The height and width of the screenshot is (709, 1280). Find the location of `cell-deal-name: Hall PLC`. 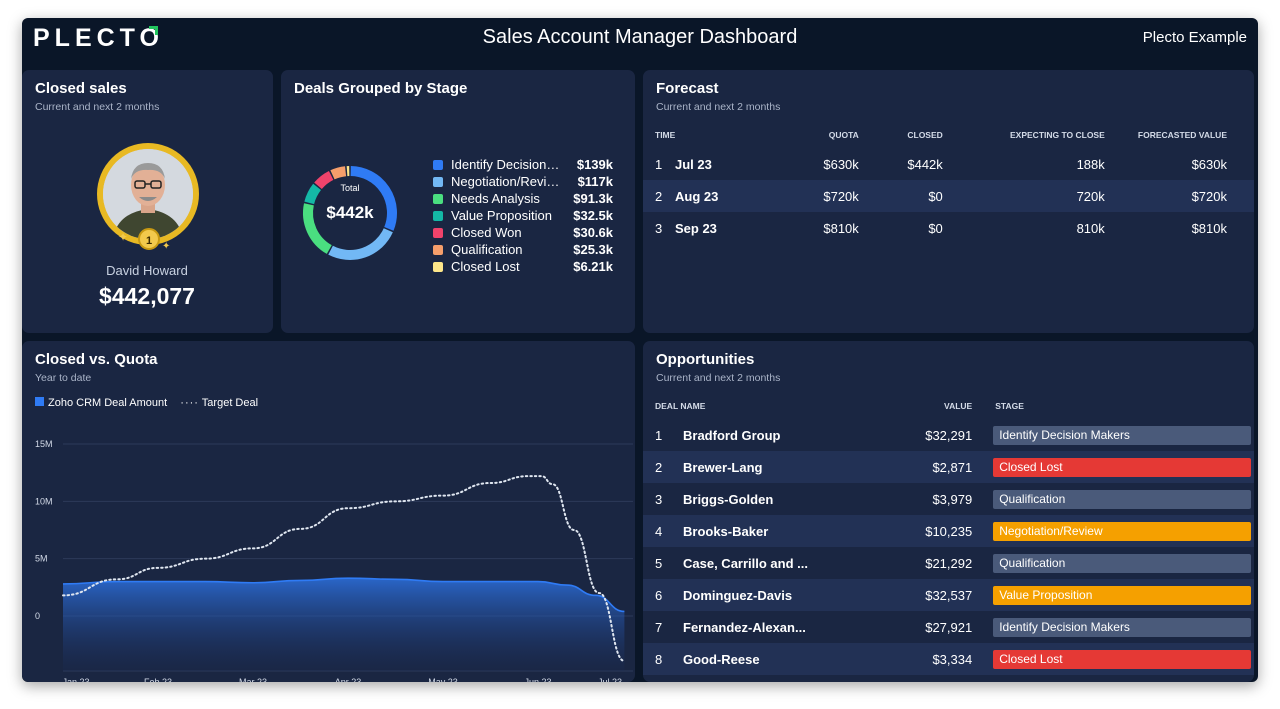

cell-deal-name: Hall PLC is located at coordinates (779, 678).